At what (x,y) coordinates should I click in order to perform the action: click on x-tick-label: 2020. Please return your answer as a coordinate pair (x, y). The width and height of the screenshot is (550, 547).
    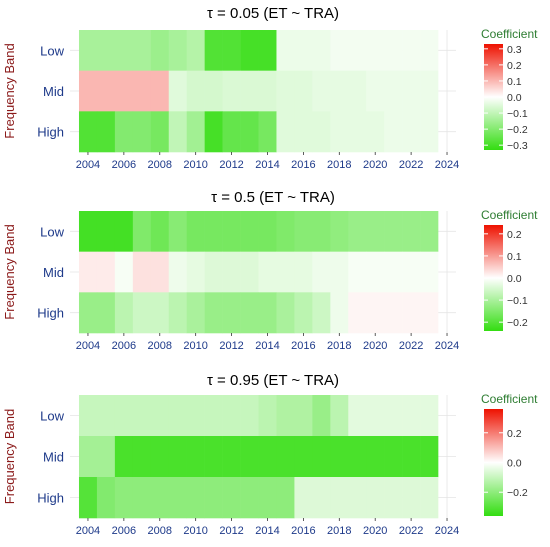
    Looking at the image, I should click on (375, 165).